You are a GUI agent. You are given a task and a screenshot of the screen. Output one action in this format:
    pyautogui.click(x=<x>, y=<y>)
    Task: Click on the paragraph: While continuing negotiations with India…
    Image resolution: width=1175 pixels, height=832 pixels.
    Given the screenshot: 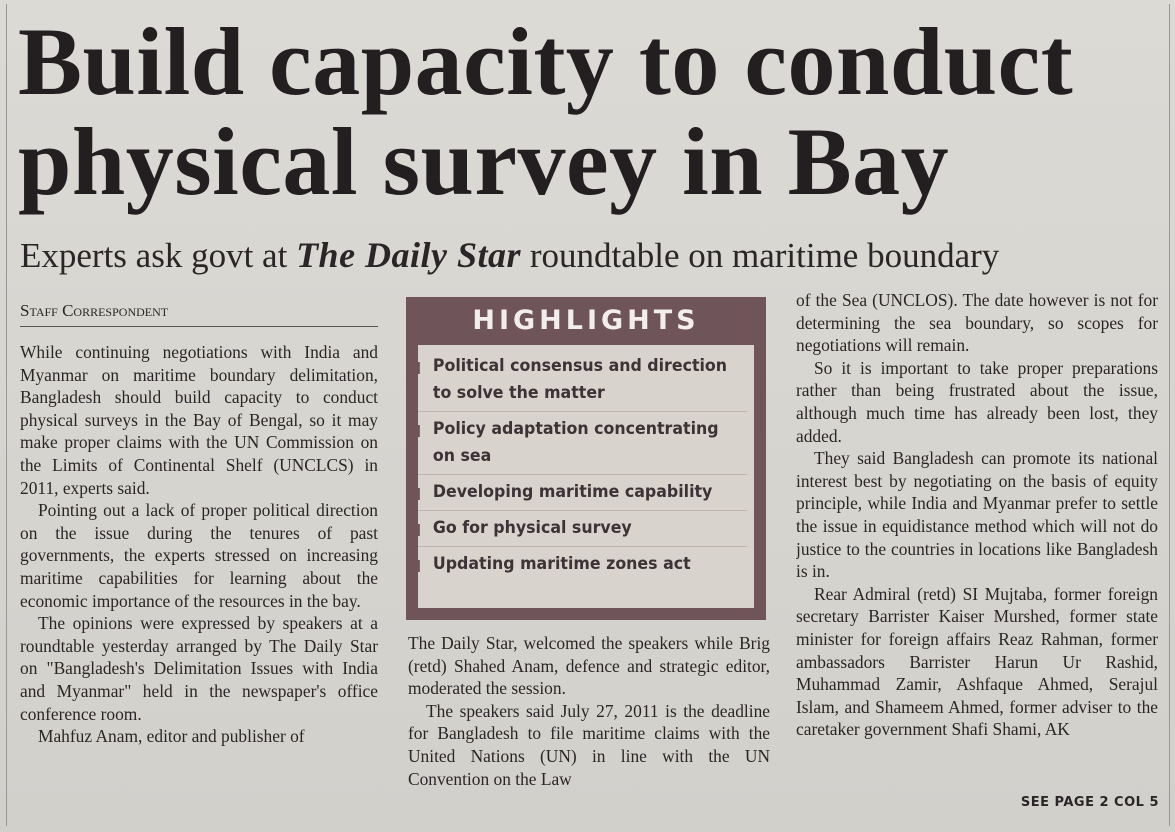 What is the action you would take?
    pyautogui.click(x=199, y=420)
    